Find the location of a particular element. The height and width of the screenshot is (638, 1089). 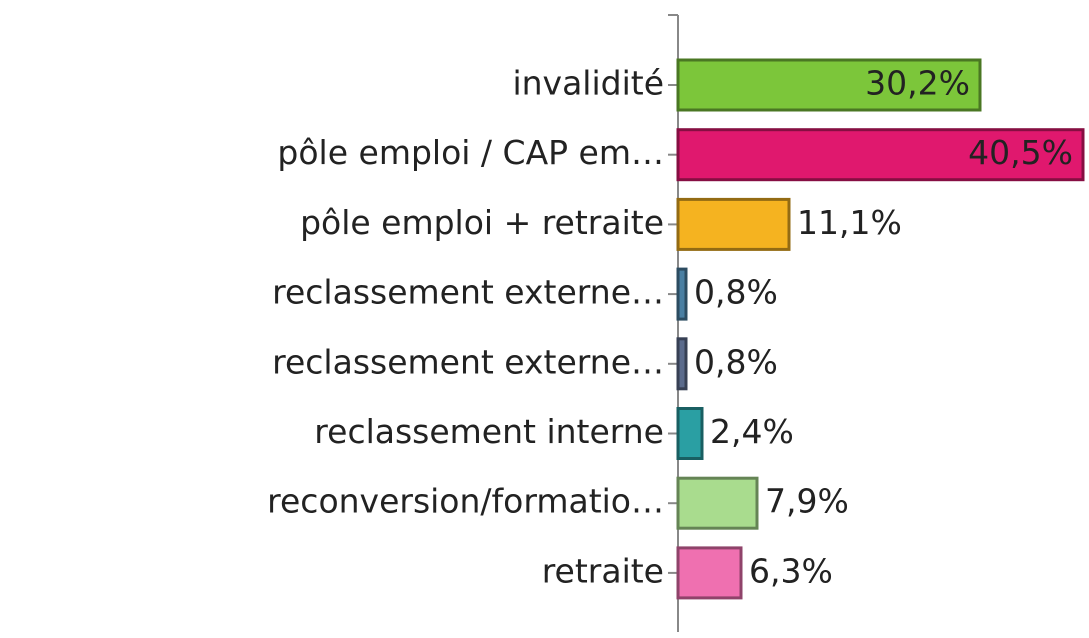

category-label: reclassement interne is located at coordinates (489, 431).